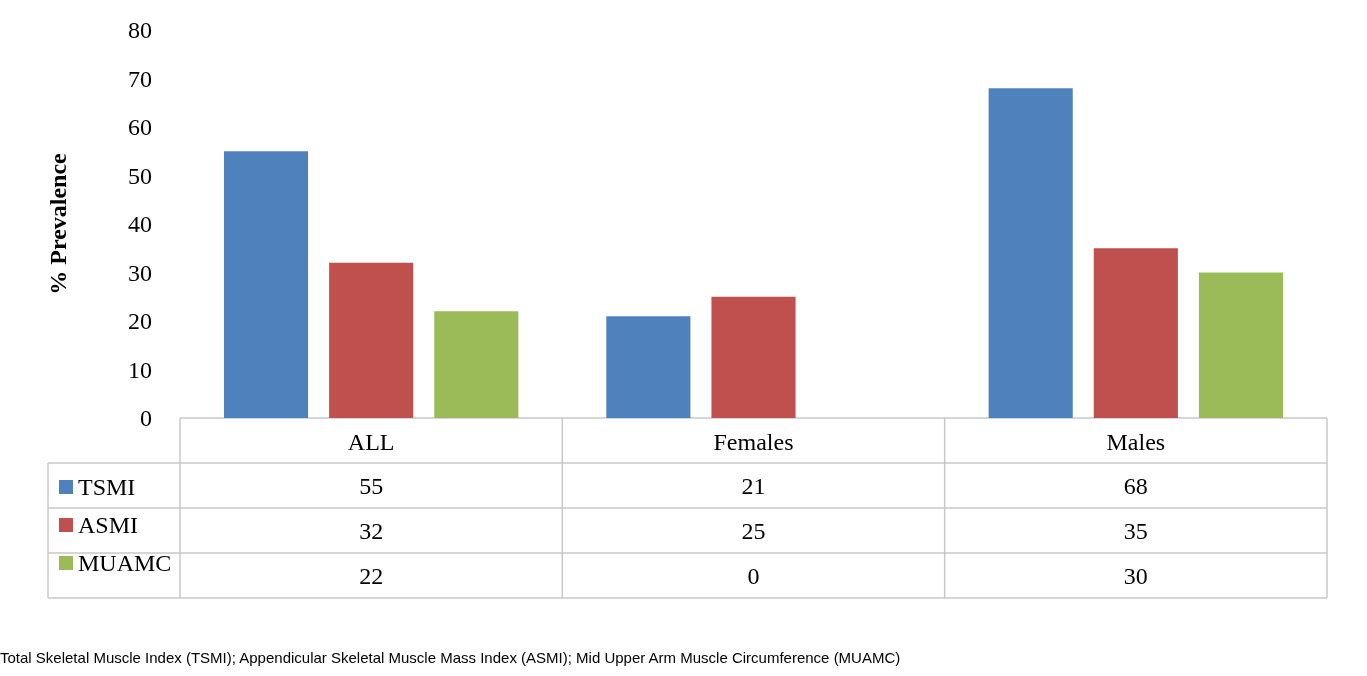  What do you see at coordinates (107, 487) in the screenshot?
I see `legend-label: TSMI` at bounding box center [107, 487].